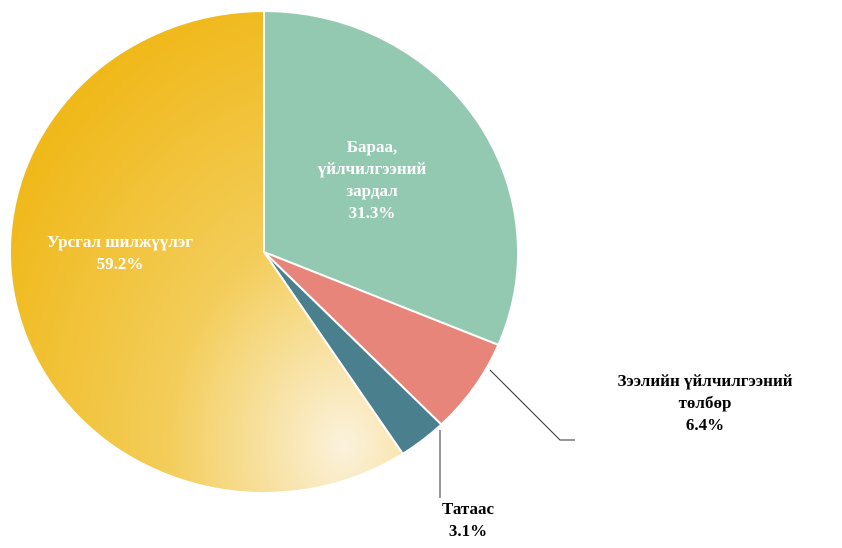 The height and width of the screenshot is (548, 842). I want to click on value-label: 31.3%, so click(372, 212).